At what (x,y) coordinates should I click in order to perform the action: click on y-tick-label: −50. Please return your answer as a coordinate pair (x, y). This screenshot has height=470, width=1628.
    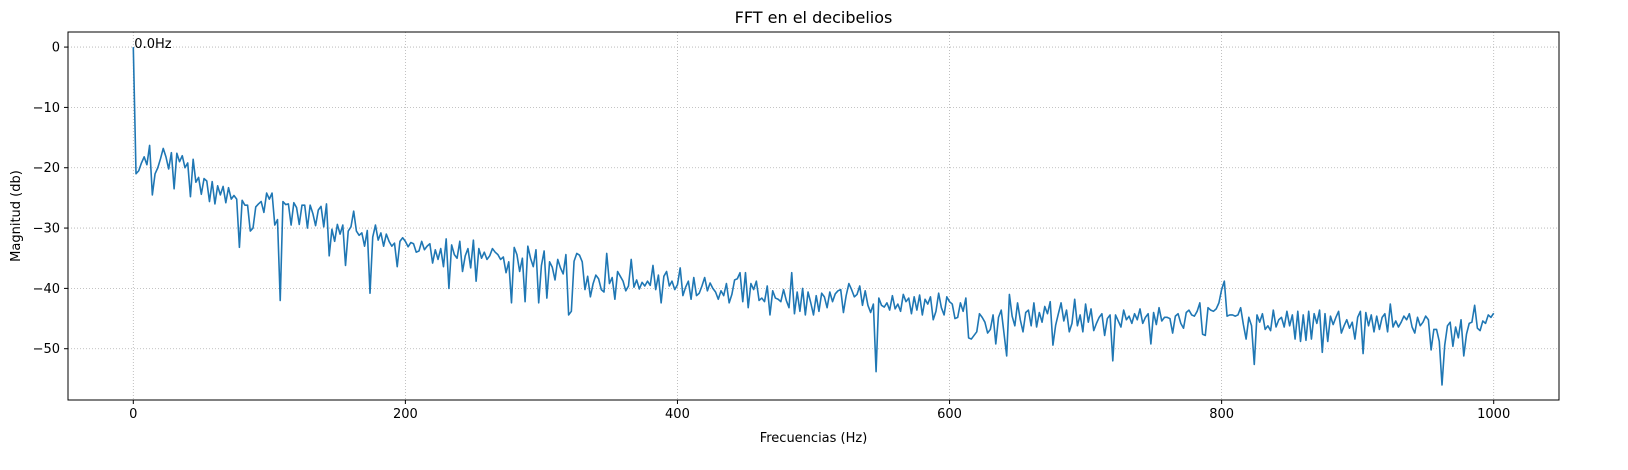
    Looking at the image, I should click on (46, 349).